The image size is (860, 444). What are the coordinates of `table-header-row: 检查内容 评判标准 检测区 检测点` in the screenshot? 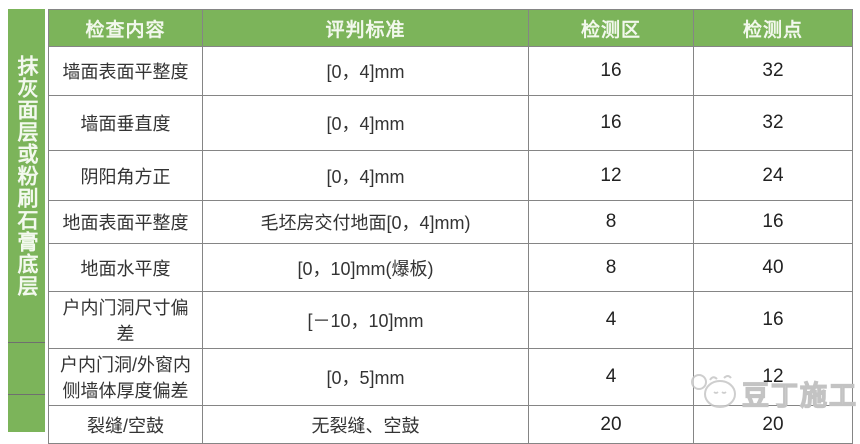 It's located at (450, 28).